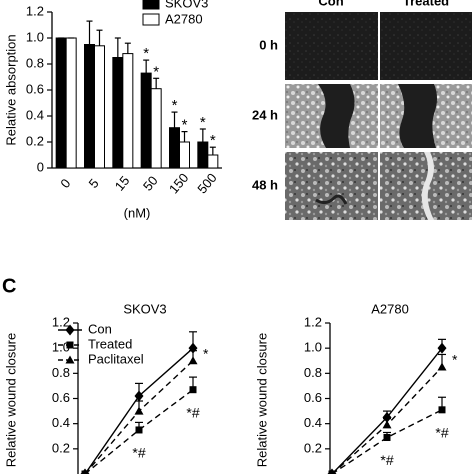 Image resolution: width=474 pixels, height=474 pixels. What do you see at coordinates (178, 183) in the screenshot?
I see `x-tick-label: 150` at bounding box center [178, 183].